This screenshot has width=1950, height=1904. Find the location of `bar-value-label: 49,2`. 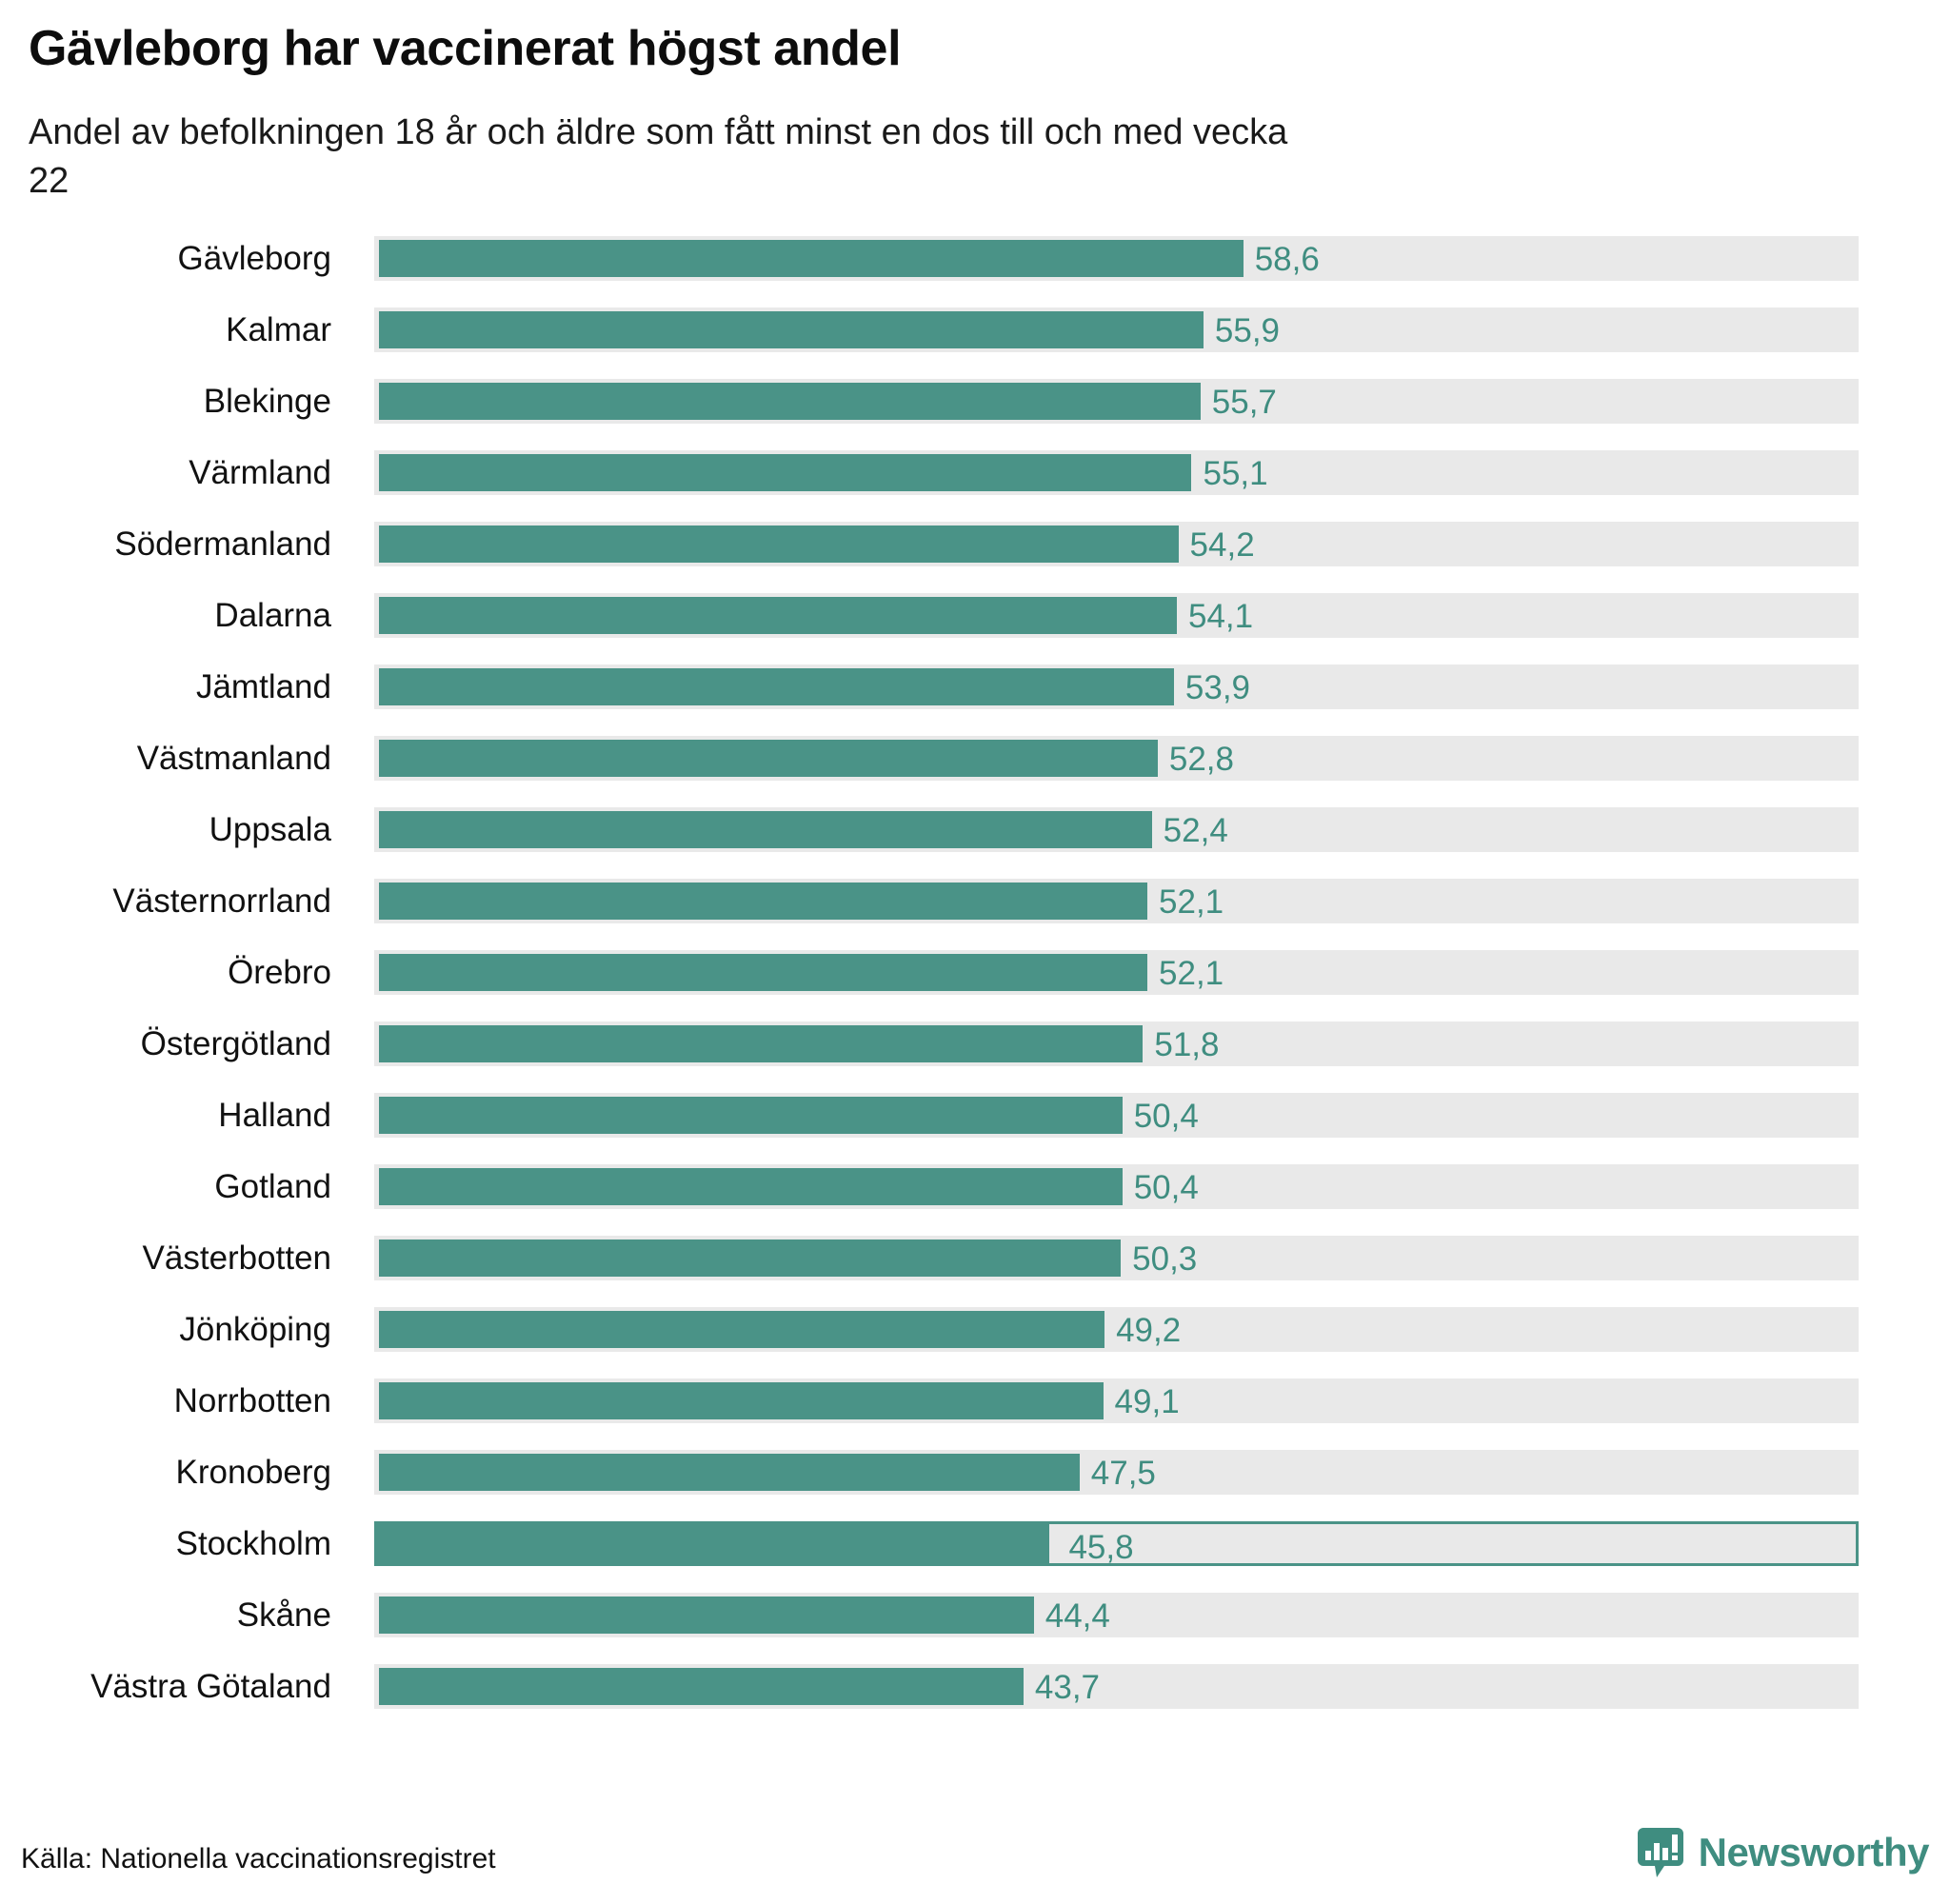

bar-value-label: 49,2 is located at coordinates (1149, 1330).